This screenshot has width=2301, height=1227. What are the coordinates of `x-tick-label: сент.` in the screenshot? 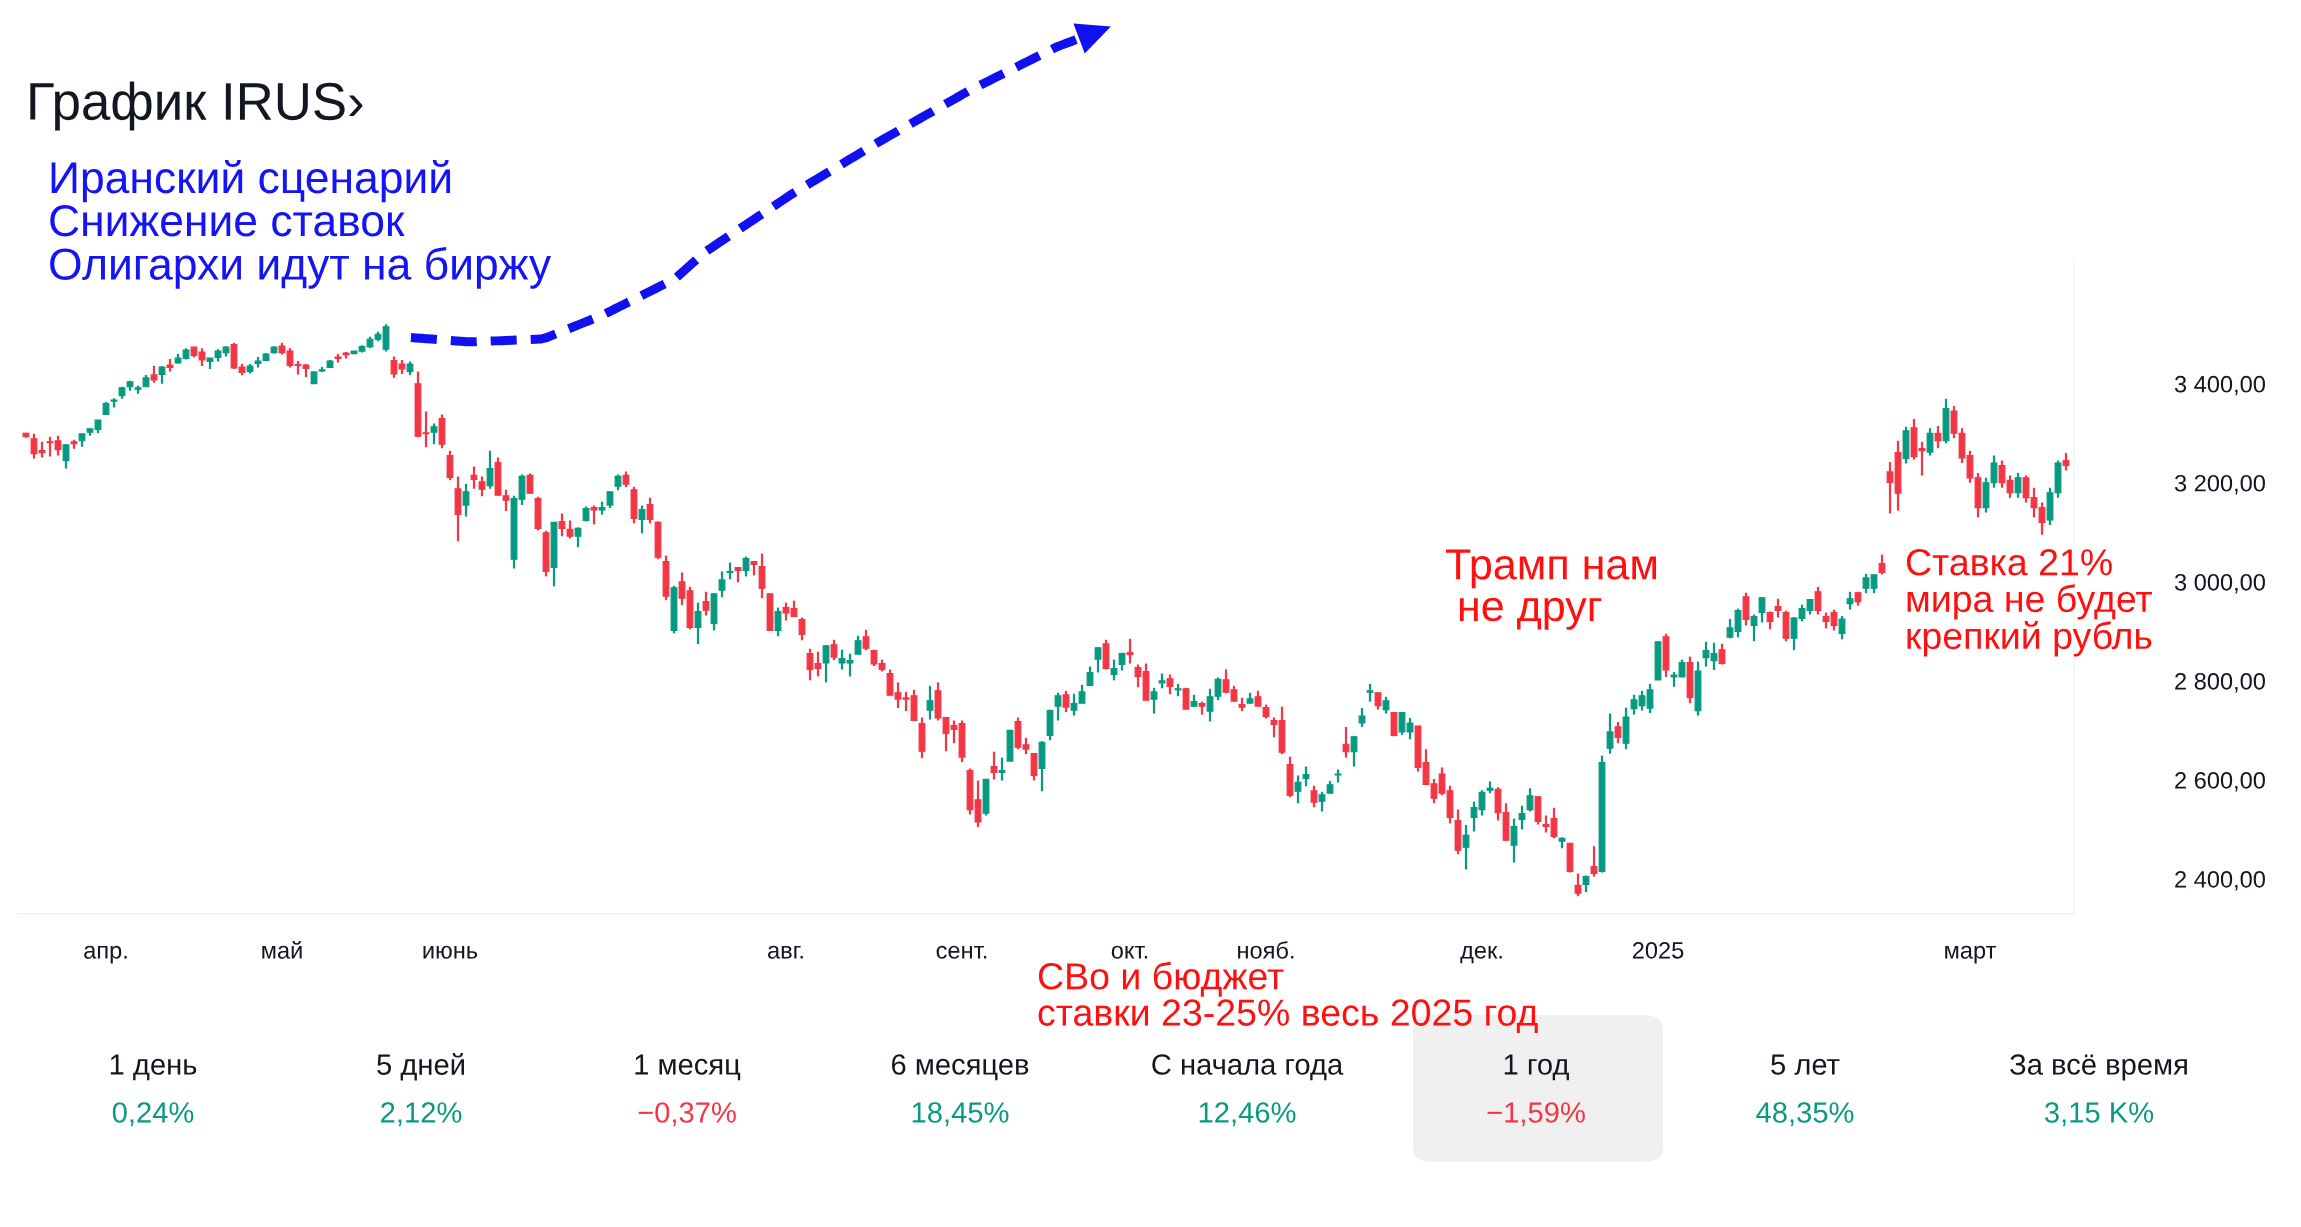 It's located at (961, 952).